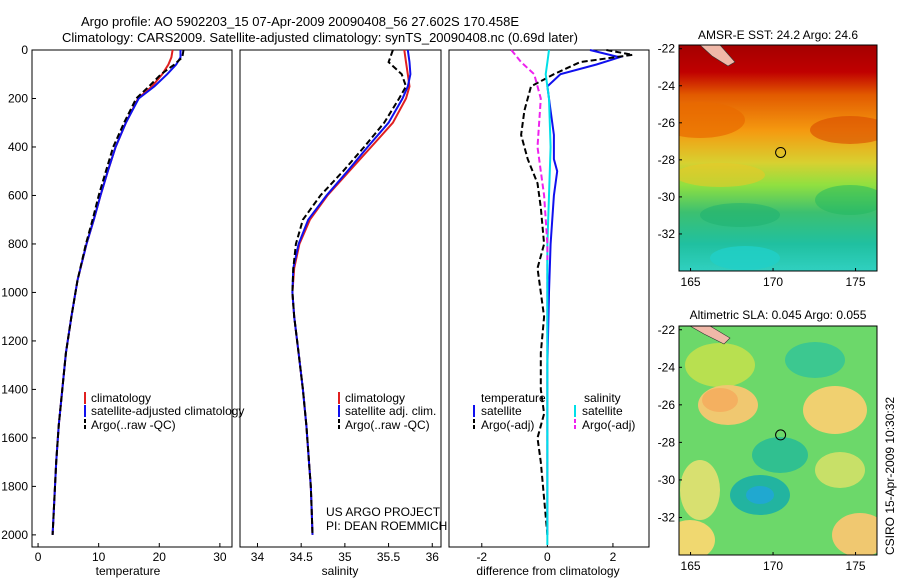 This screenshot has width=900, height=580. What do you see at coordinates (14, 535) in the screenshot?
I see `y-tick-label: 2000` at bounding box center [14, 535].